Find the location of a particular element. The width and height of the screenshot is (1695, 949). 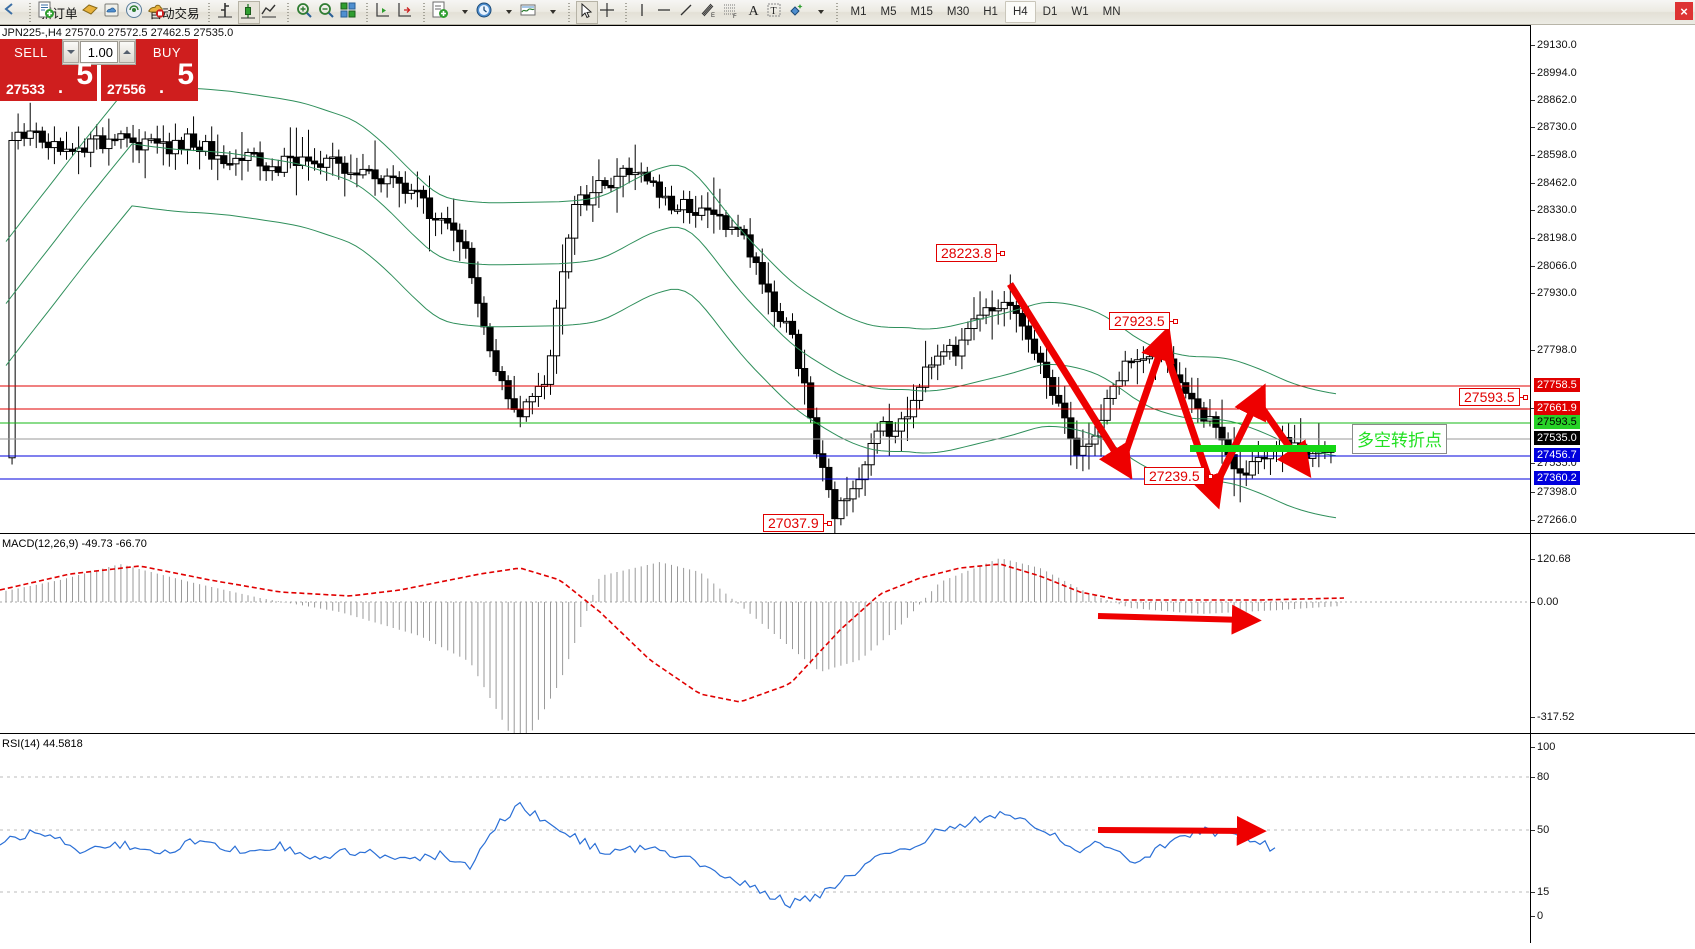

timeframe-h4-button: H4 is located at coordinates (1020, 12).